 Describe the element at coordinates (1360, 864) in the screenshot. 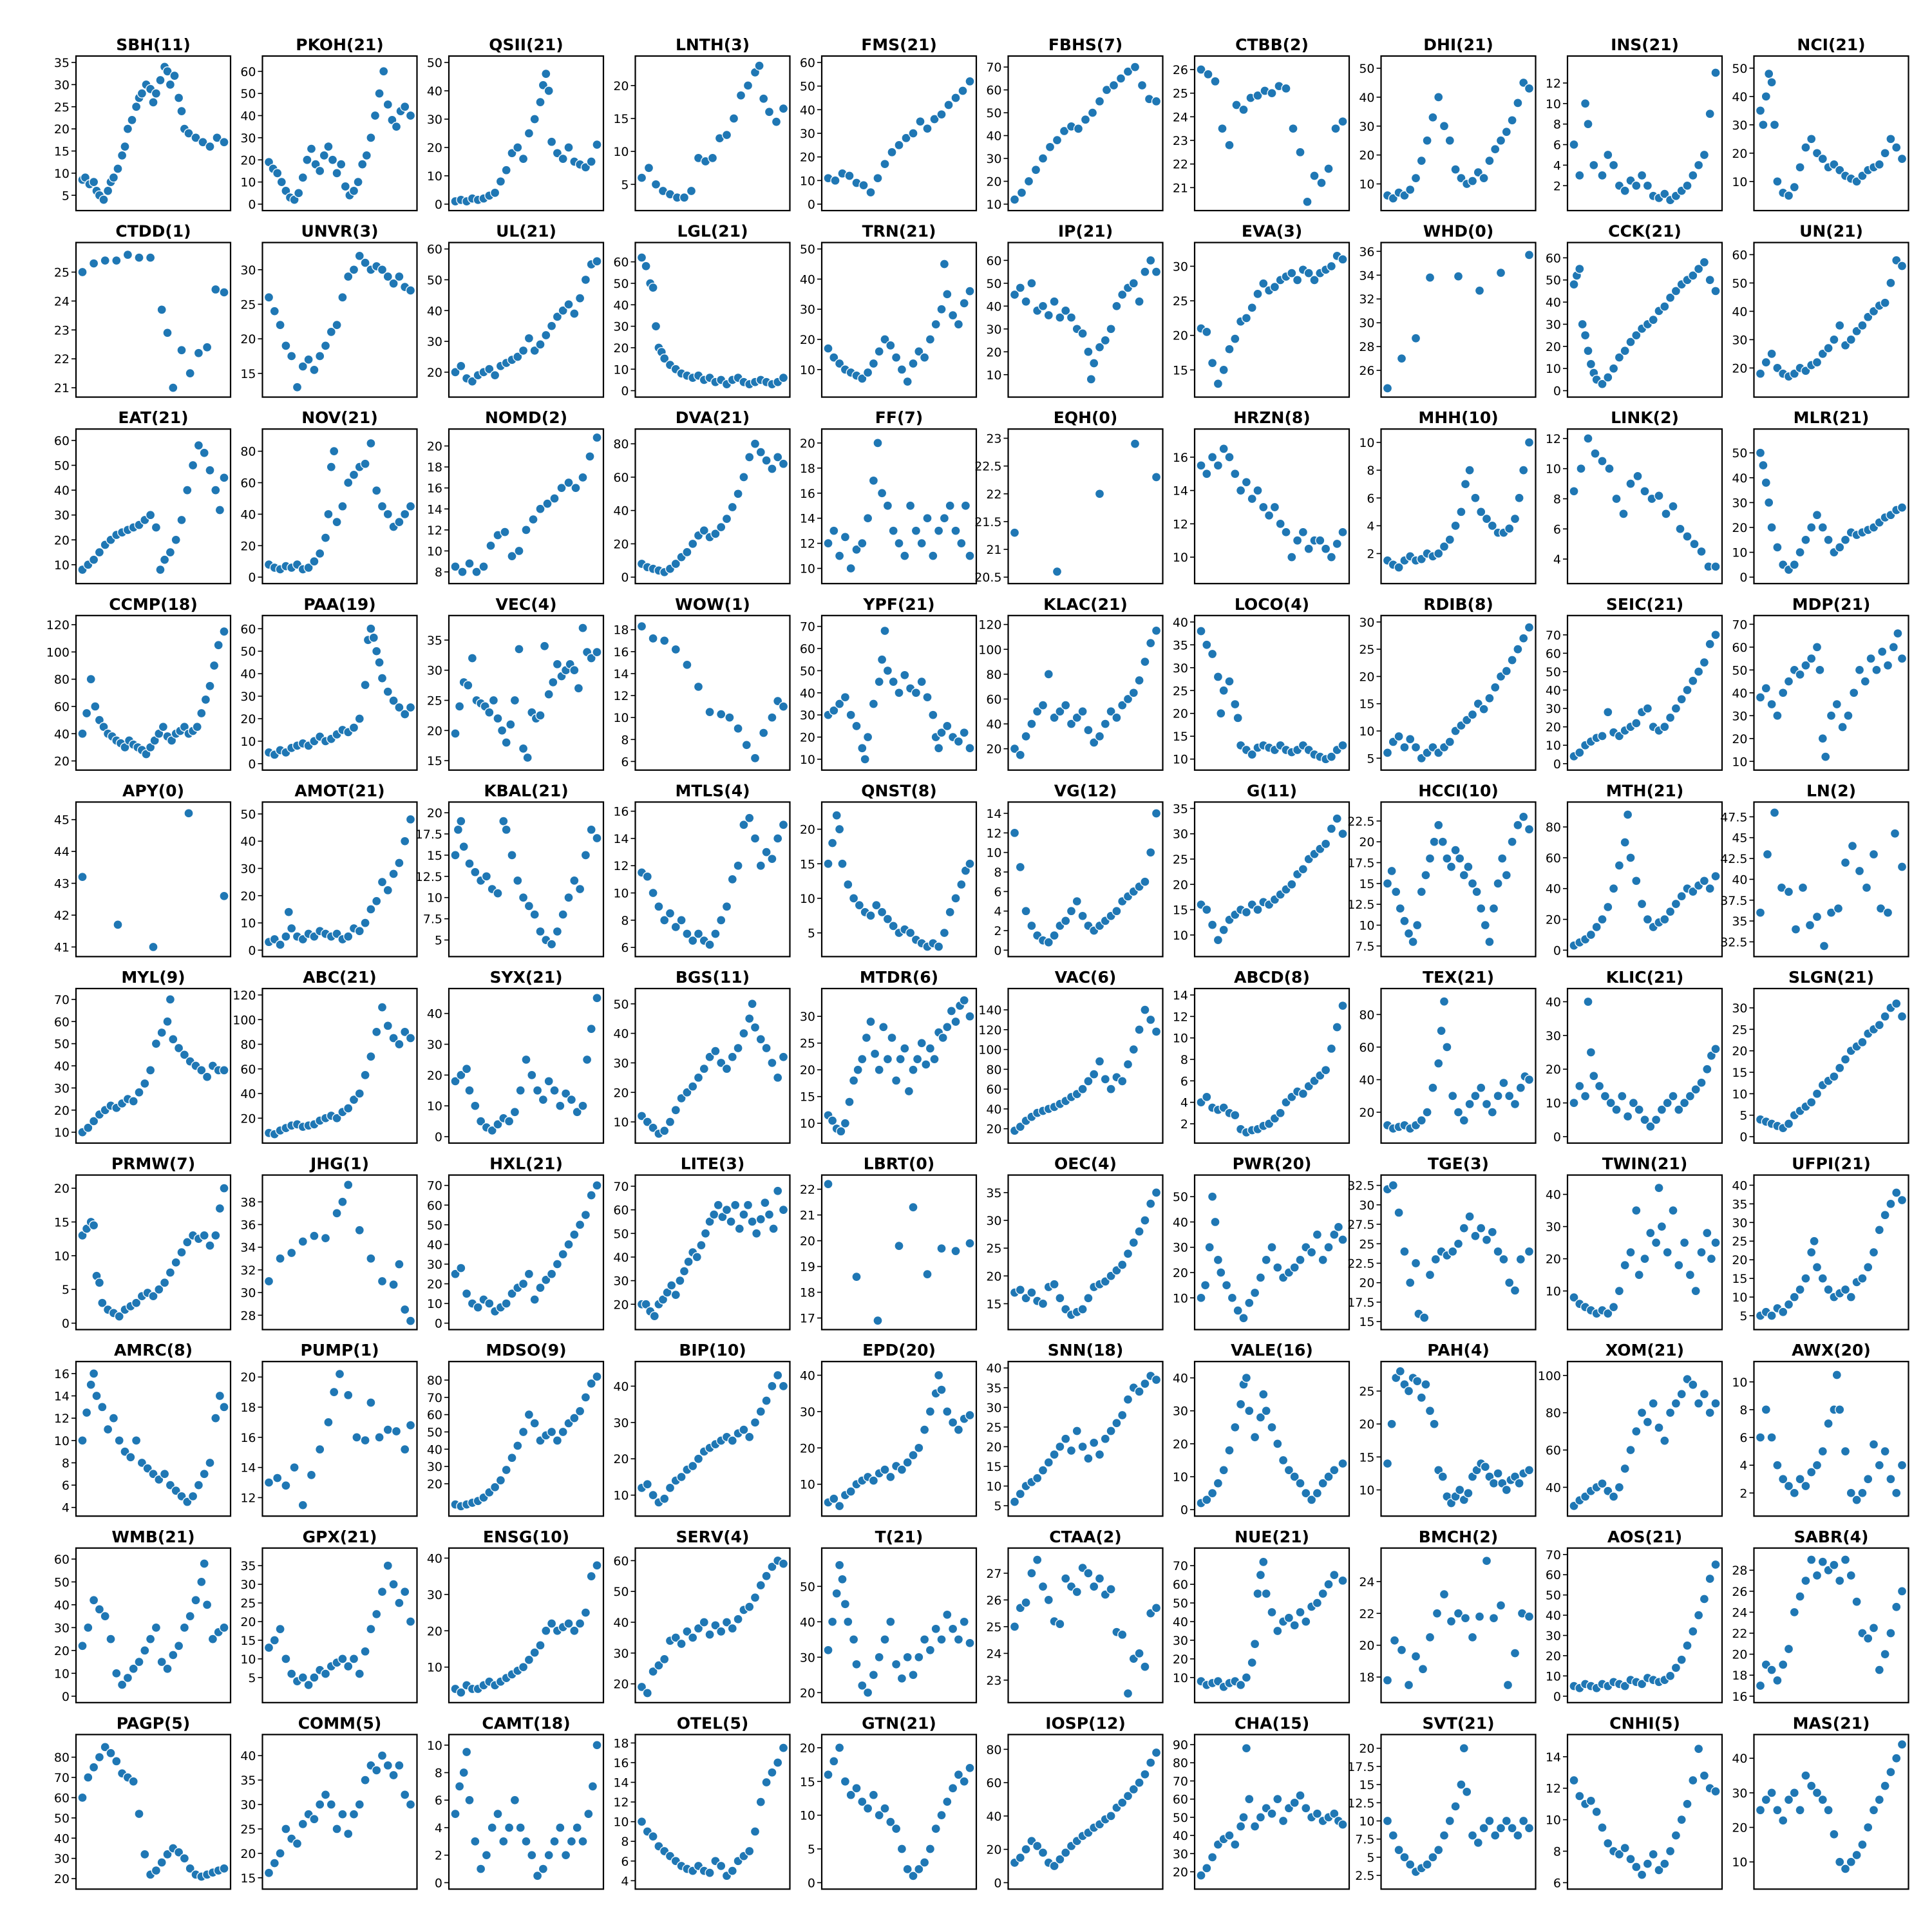

I see `y-tick-label: 17.5` at that location.